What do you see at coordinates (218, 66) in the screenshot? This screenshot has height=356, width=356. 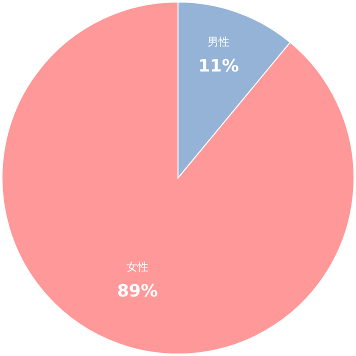 I see `data-label: 11%` at bounding box center [218, 66].